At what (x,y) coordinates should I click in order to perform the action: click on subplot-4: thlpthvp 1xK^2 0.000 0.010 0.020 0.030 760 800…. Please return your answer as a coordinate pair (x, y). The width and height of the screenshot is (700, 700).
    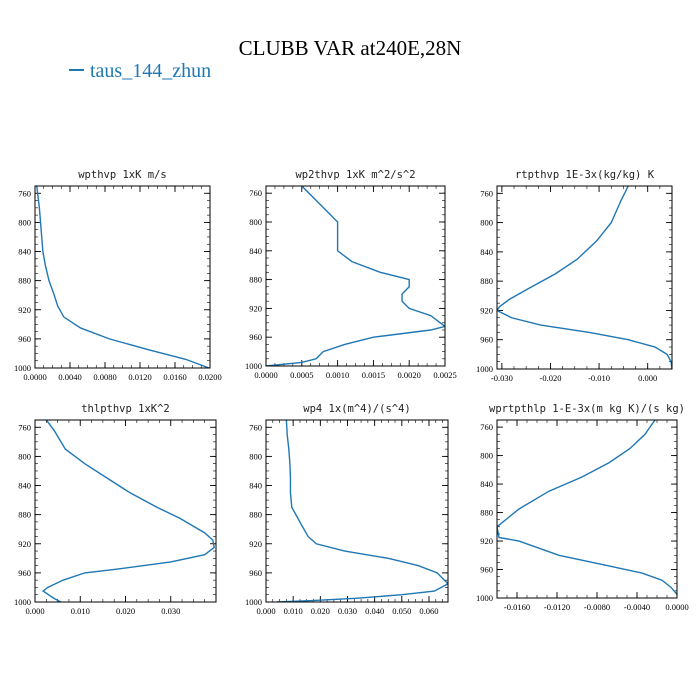
    Looking at the image, I should click on (115, 509).